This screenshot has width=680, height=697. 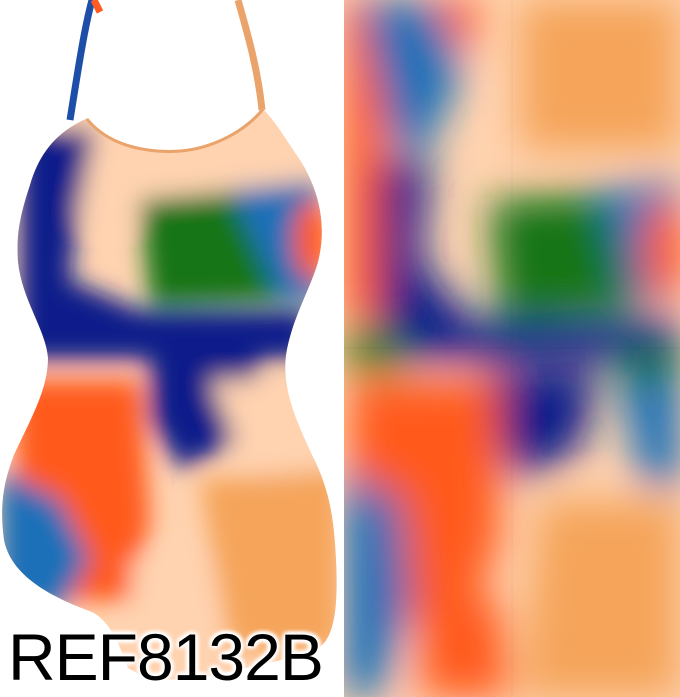 What do you see at coordinates (166, 657) in the screenshot?
I see `reference-code-label: REF8132B` at bounding box center [166, 657].